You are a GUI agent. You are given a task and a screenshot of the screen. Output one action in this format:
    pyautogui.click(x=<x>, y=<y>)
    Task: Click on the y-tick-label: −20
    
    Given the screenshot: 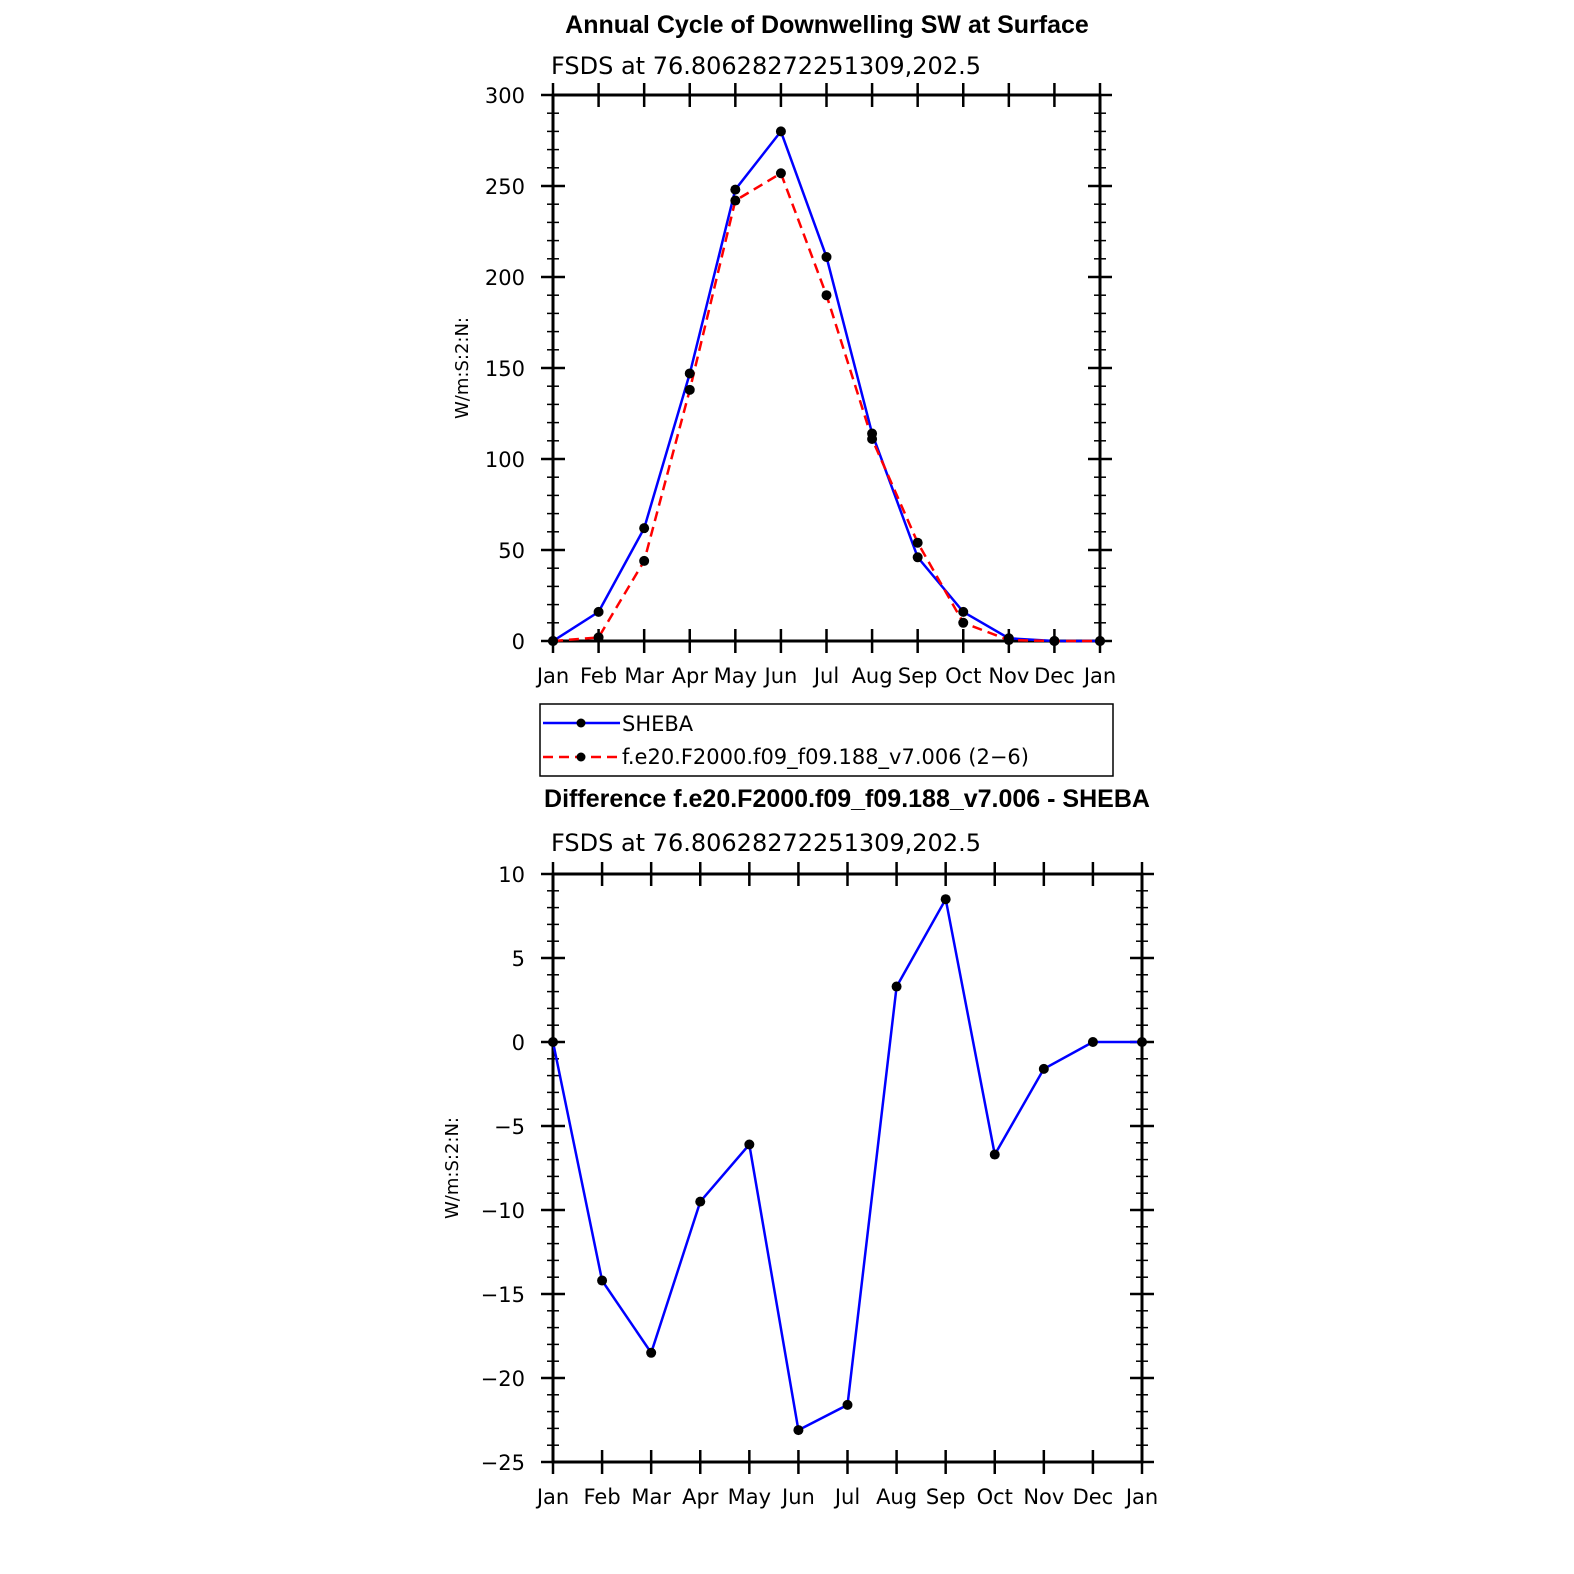 What is the action you would take?
    pyautogui.click(x=503, y=1379)
    